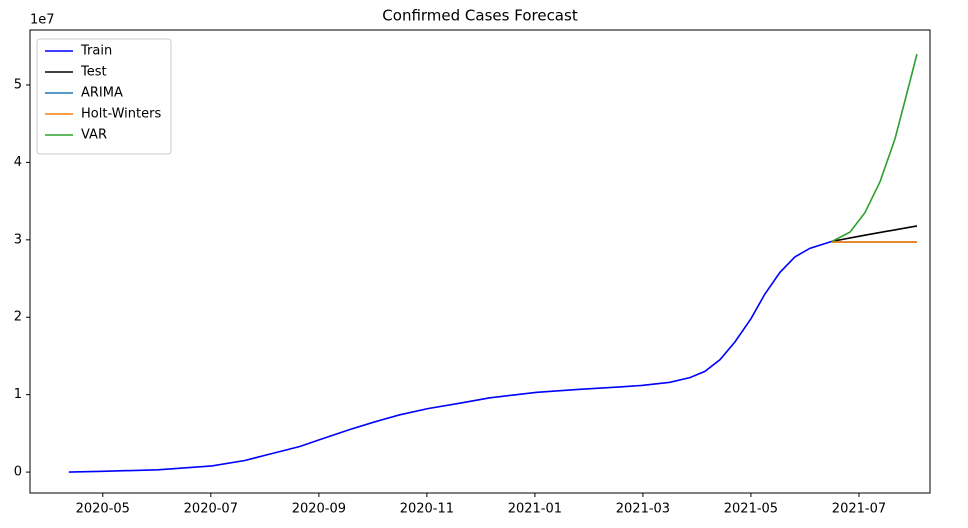 Image resolution: width=968 pixels, height=528 pixels. What do you see at coordinates (859, 509) in the screenshot?
I see `x-tick-label: 2021-07` at bounding box center [859, 509].